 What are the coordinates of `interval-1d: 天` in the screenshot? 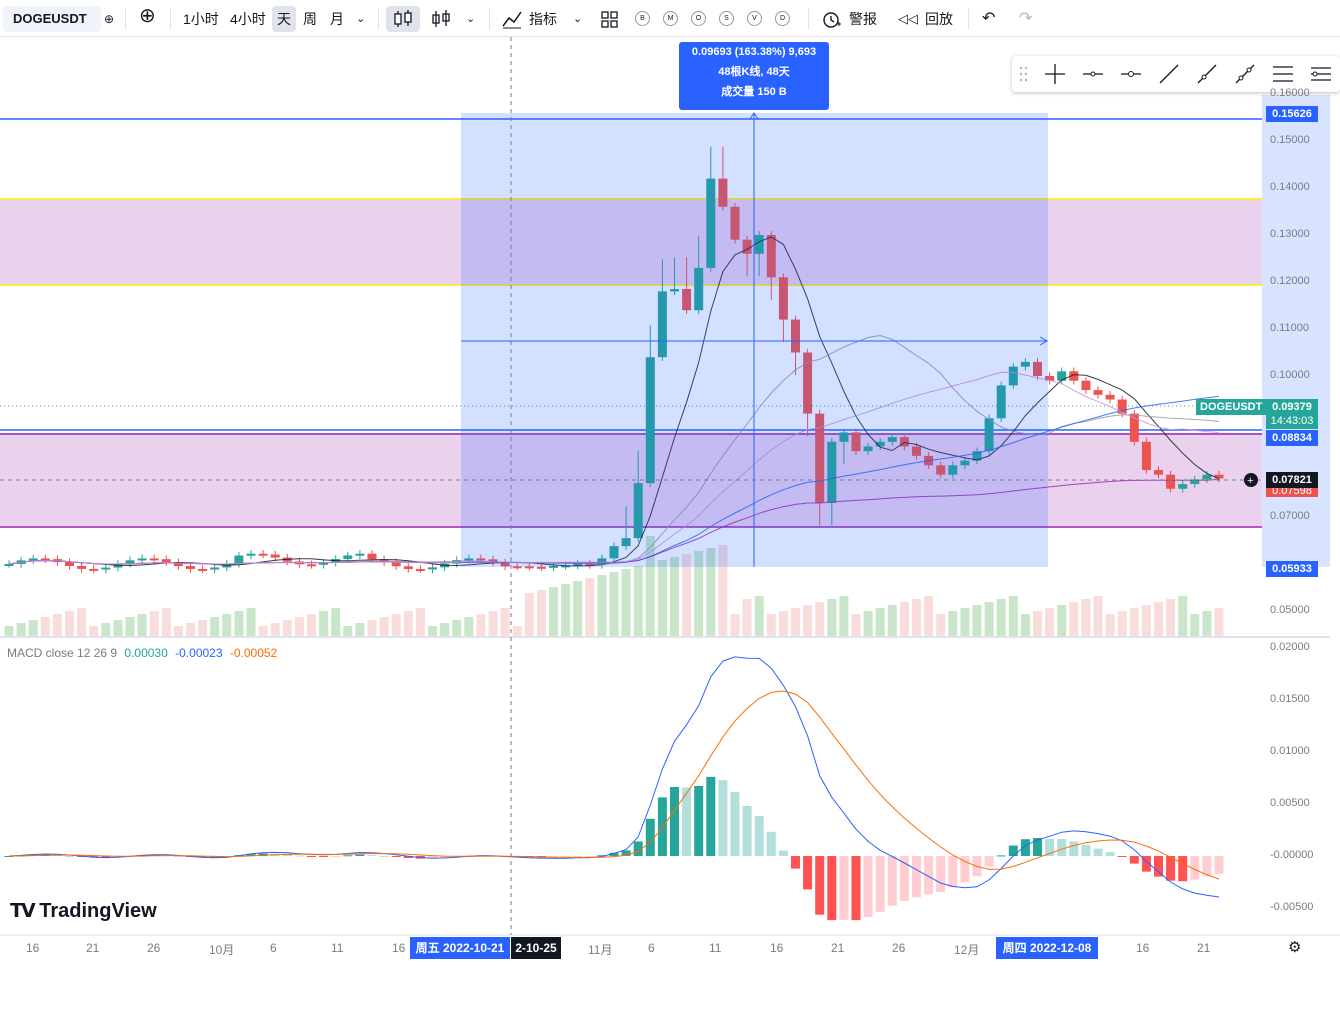 It's located at (284, 19).